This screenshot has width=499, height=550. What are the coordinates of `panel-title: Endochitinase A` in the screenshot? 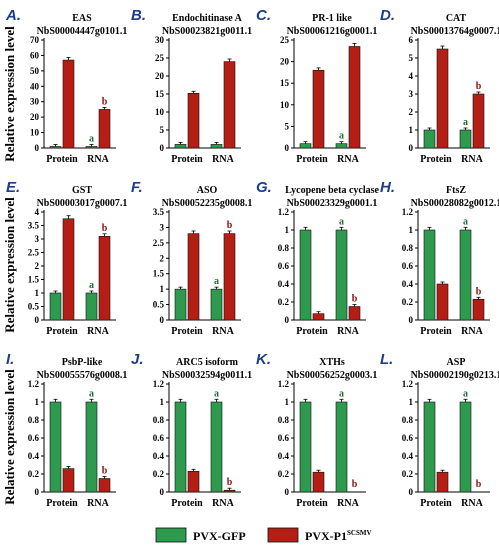 It's located at (207, 18).